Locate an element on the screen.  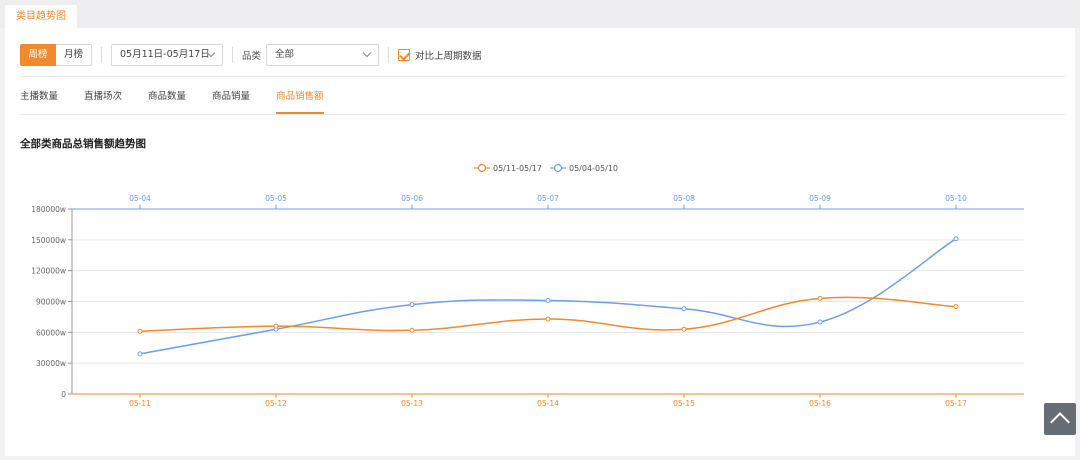
legend-label: 05/11-05/17 is located at coordinates (517, 168).